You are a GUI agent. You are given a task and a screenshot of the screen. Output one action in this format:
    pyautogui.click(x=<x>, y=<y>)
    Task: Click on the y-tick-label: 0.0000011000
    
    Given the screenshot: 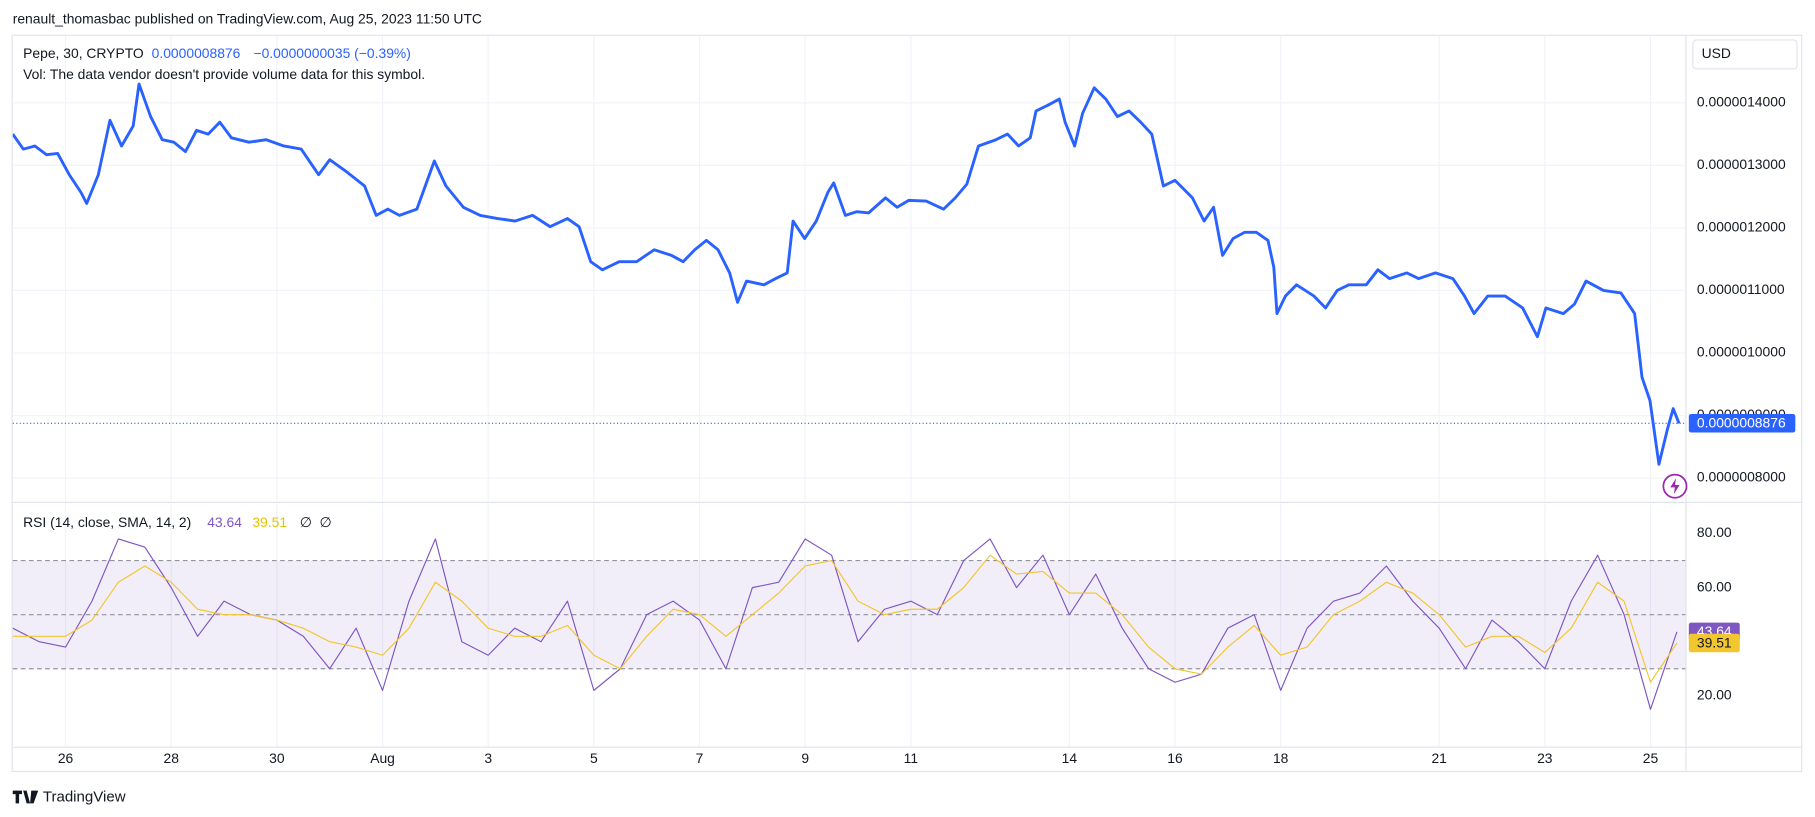 What is the action you would take?
    pyautogui.click(x=1741, y=289)
    